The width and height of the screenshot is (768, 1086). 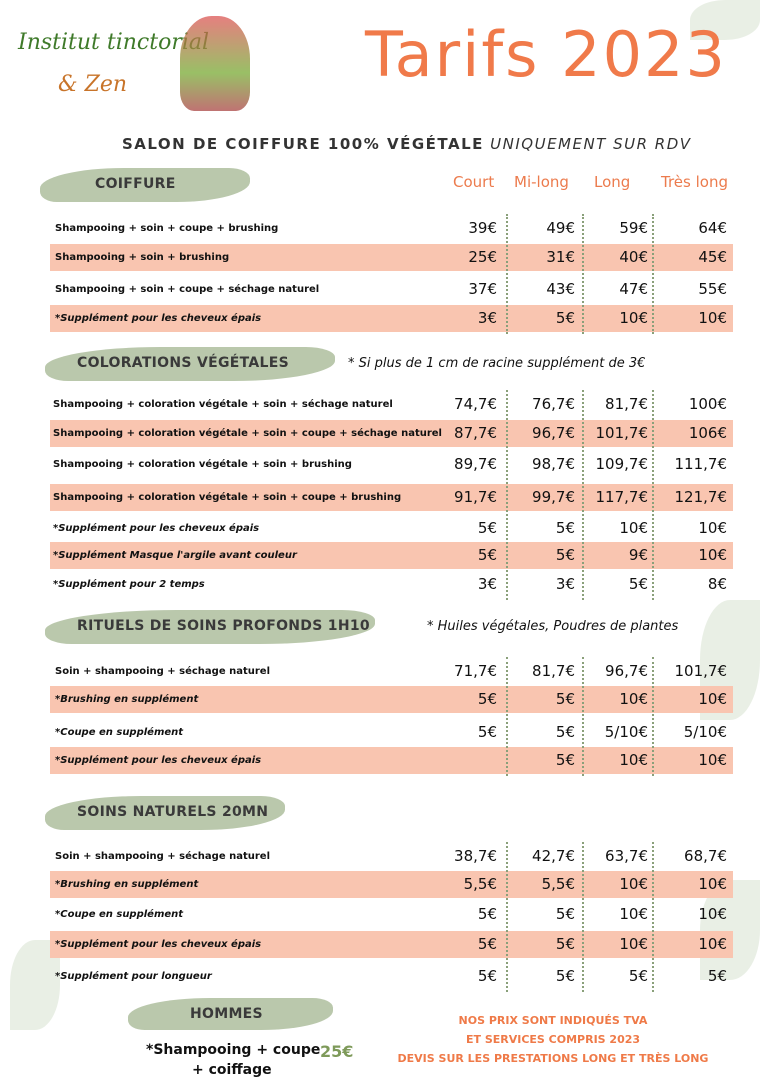 What do you see at coordinates (173, 812) in the screenshot?
I see `section-title: SOINS NATURELS 20MN` at bounding box center [173, 812].